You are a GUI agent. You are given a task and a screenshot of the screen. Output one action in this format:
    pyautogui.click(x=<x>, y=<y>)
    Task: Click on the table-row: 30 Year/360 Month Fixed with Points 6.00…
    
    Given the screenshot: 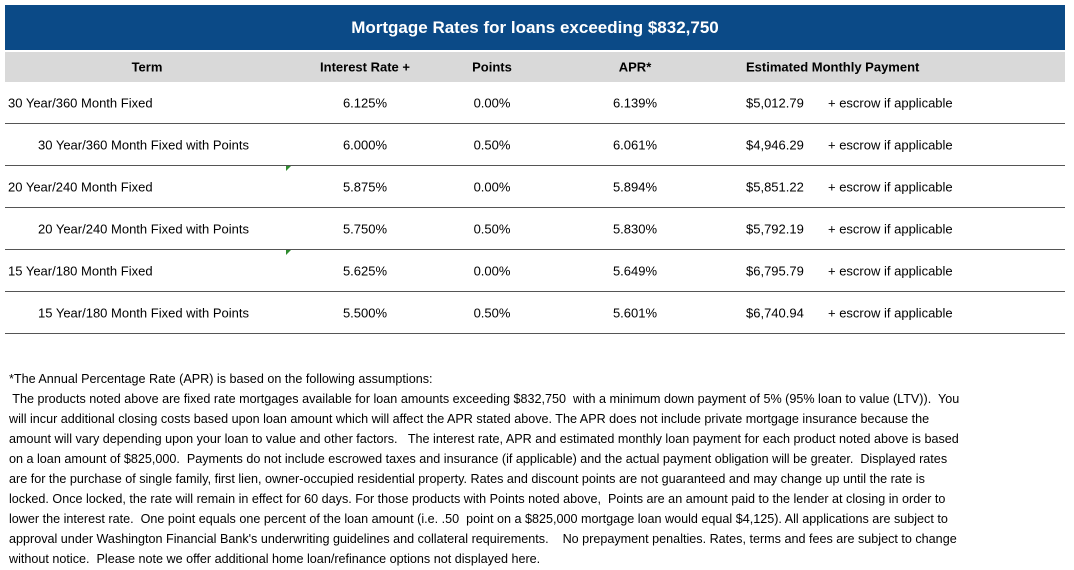 What is the action you would take?
    pyautogui.click(x=535, y=145)
    